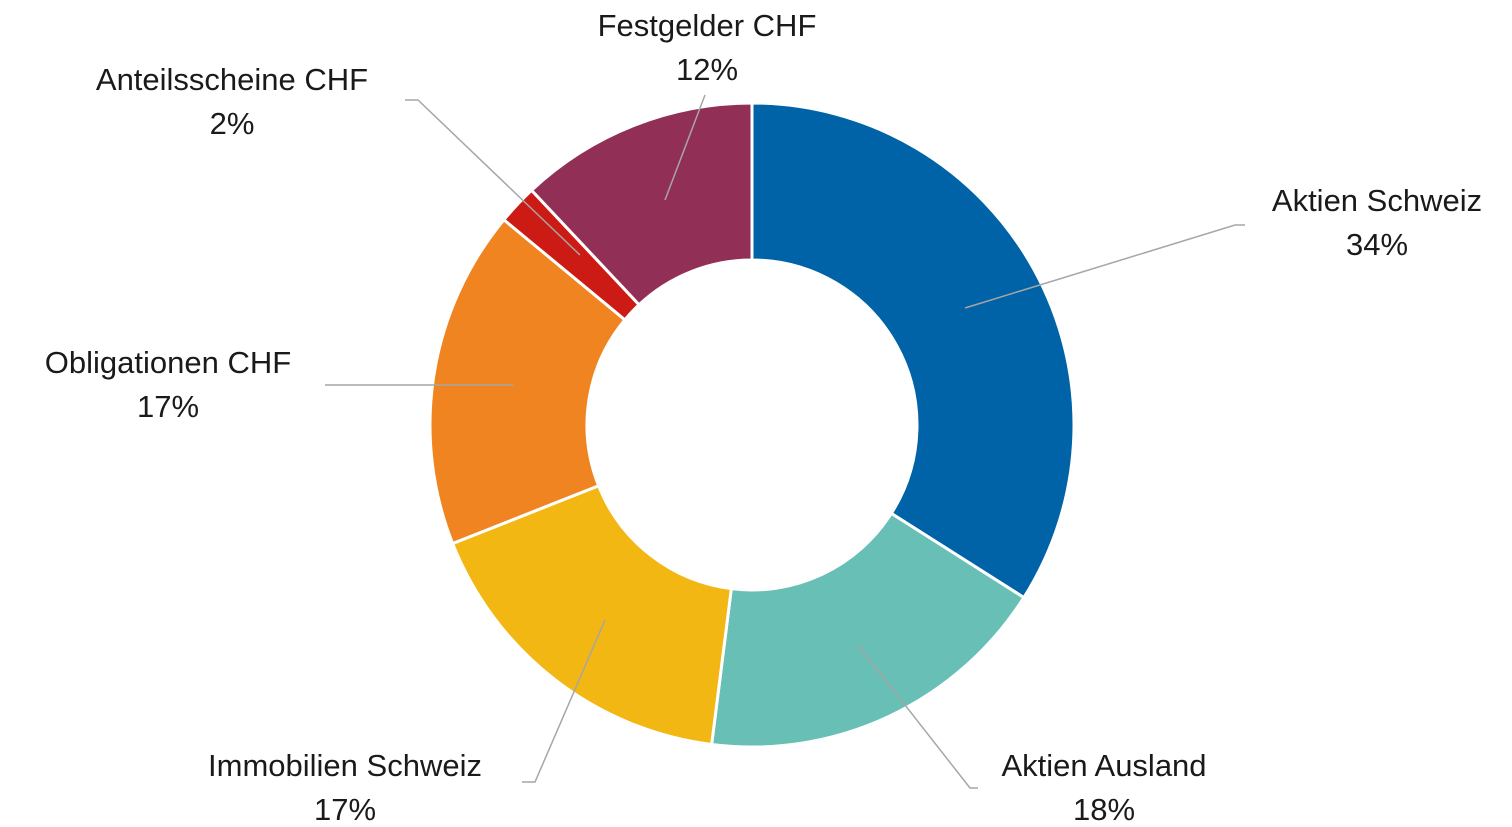  I want to click on slice-label: Anteilsscheine CHF, so click(232, 79).